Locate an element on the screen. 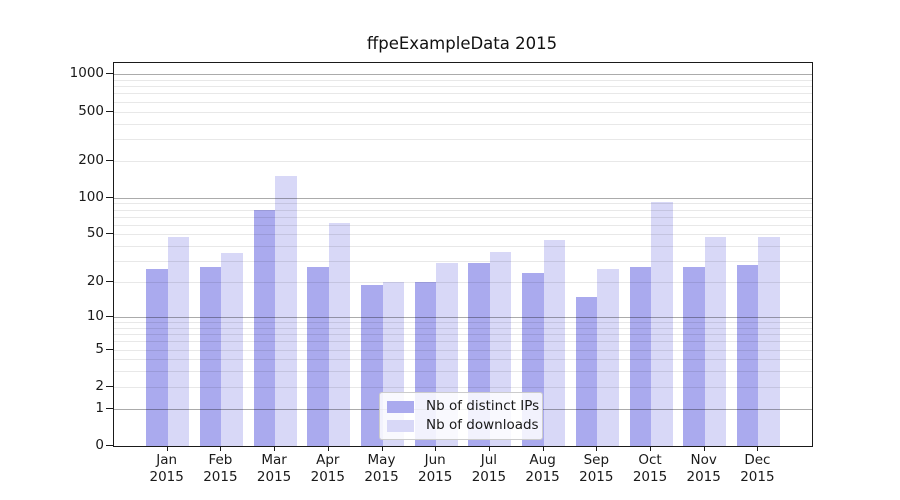 Image resolution: width=900 pixels, height=500 pixels. bar-nb-of-distinct-ips-apr is located at coordinates (318, 356).